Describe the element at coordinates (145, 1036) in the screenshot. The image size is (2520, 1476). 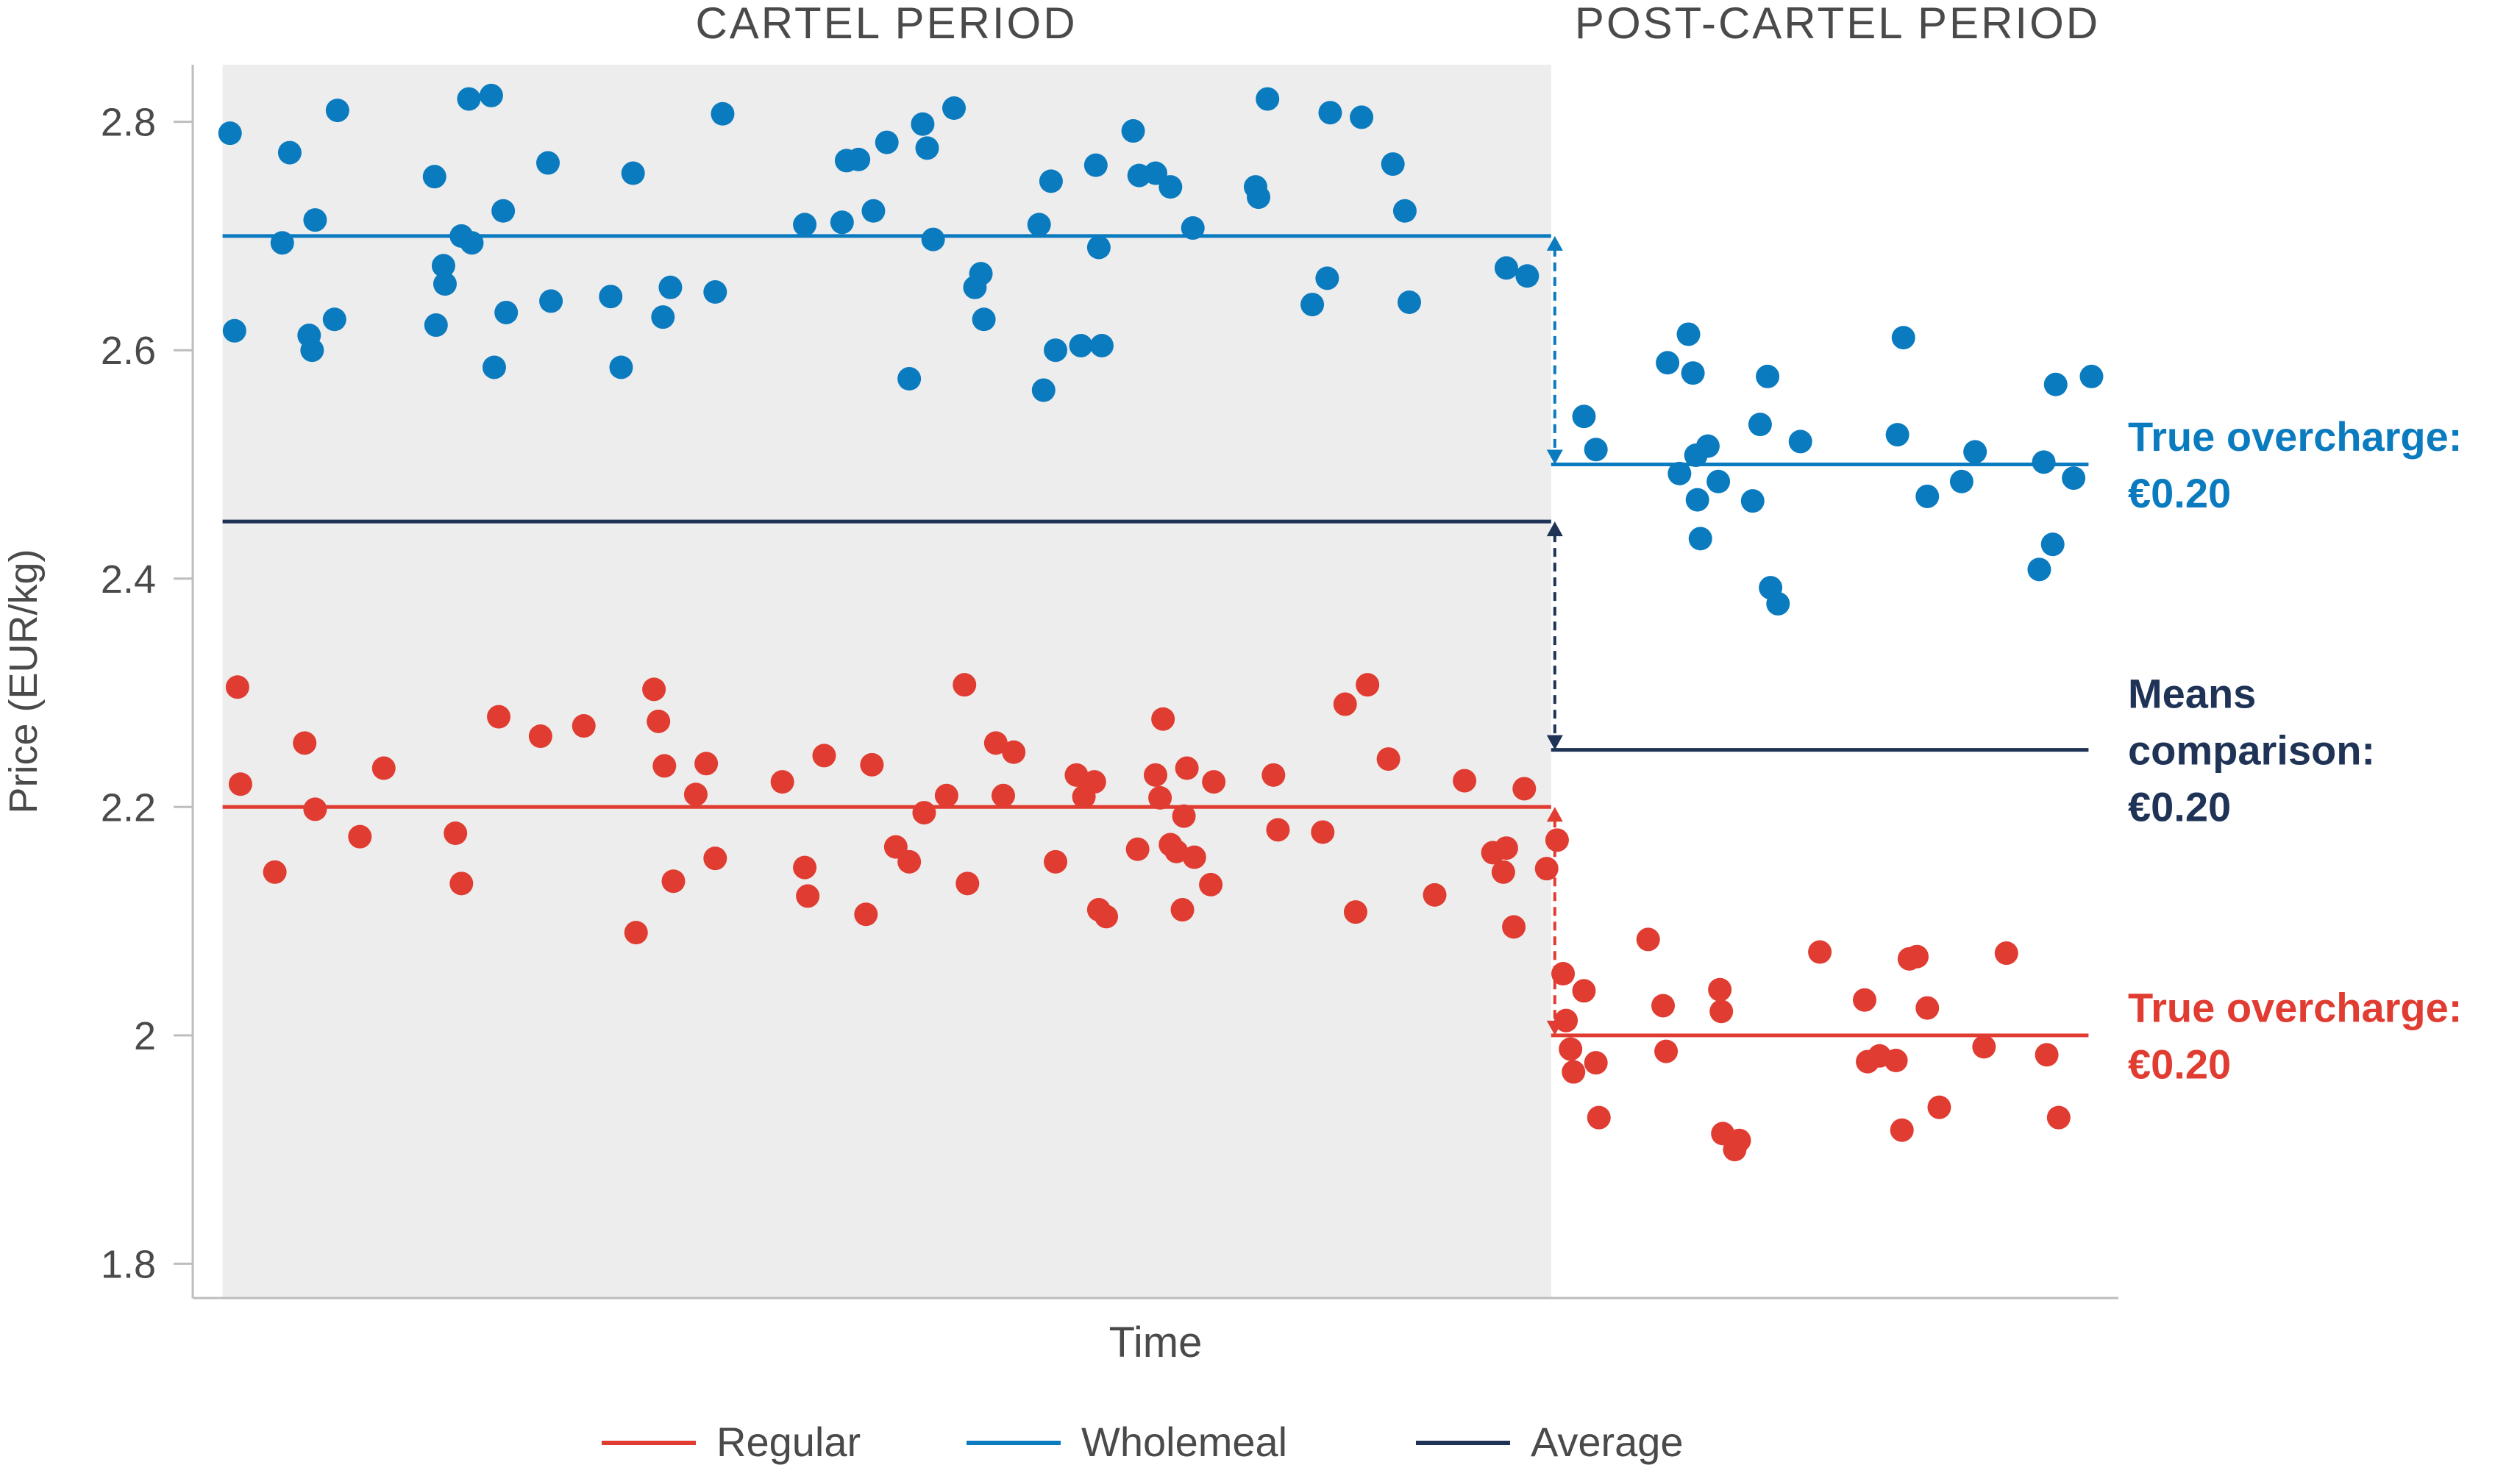
I see `y-tick-label: 2` at that location.